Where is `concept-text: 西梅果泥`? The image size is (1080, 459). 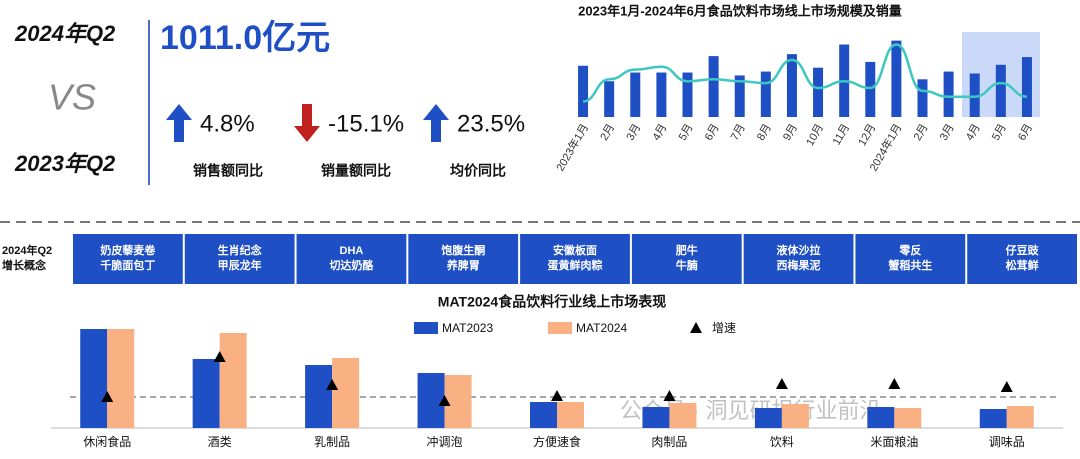
concept-text: 西梅果泥 is located at coordinates (799, 265).